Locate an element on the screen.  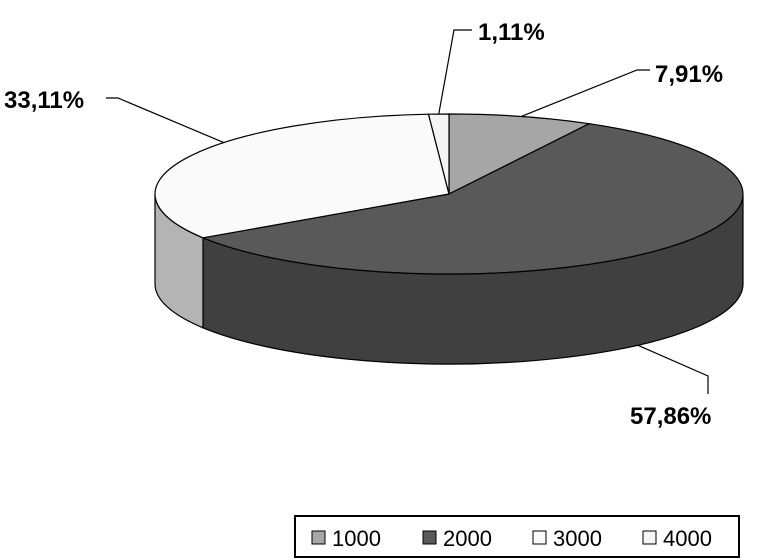
data-label-3000: 33,11% is located at coordinates (44, 100).